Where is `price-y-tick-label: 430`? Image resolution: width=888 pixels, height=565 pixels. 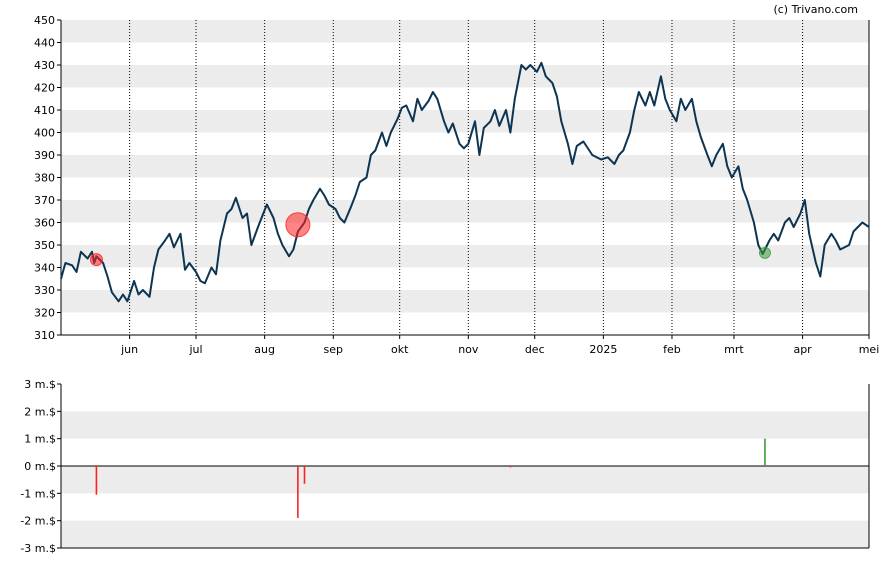 price-y-tick-label: 430 is located at coordinates (44, 65).